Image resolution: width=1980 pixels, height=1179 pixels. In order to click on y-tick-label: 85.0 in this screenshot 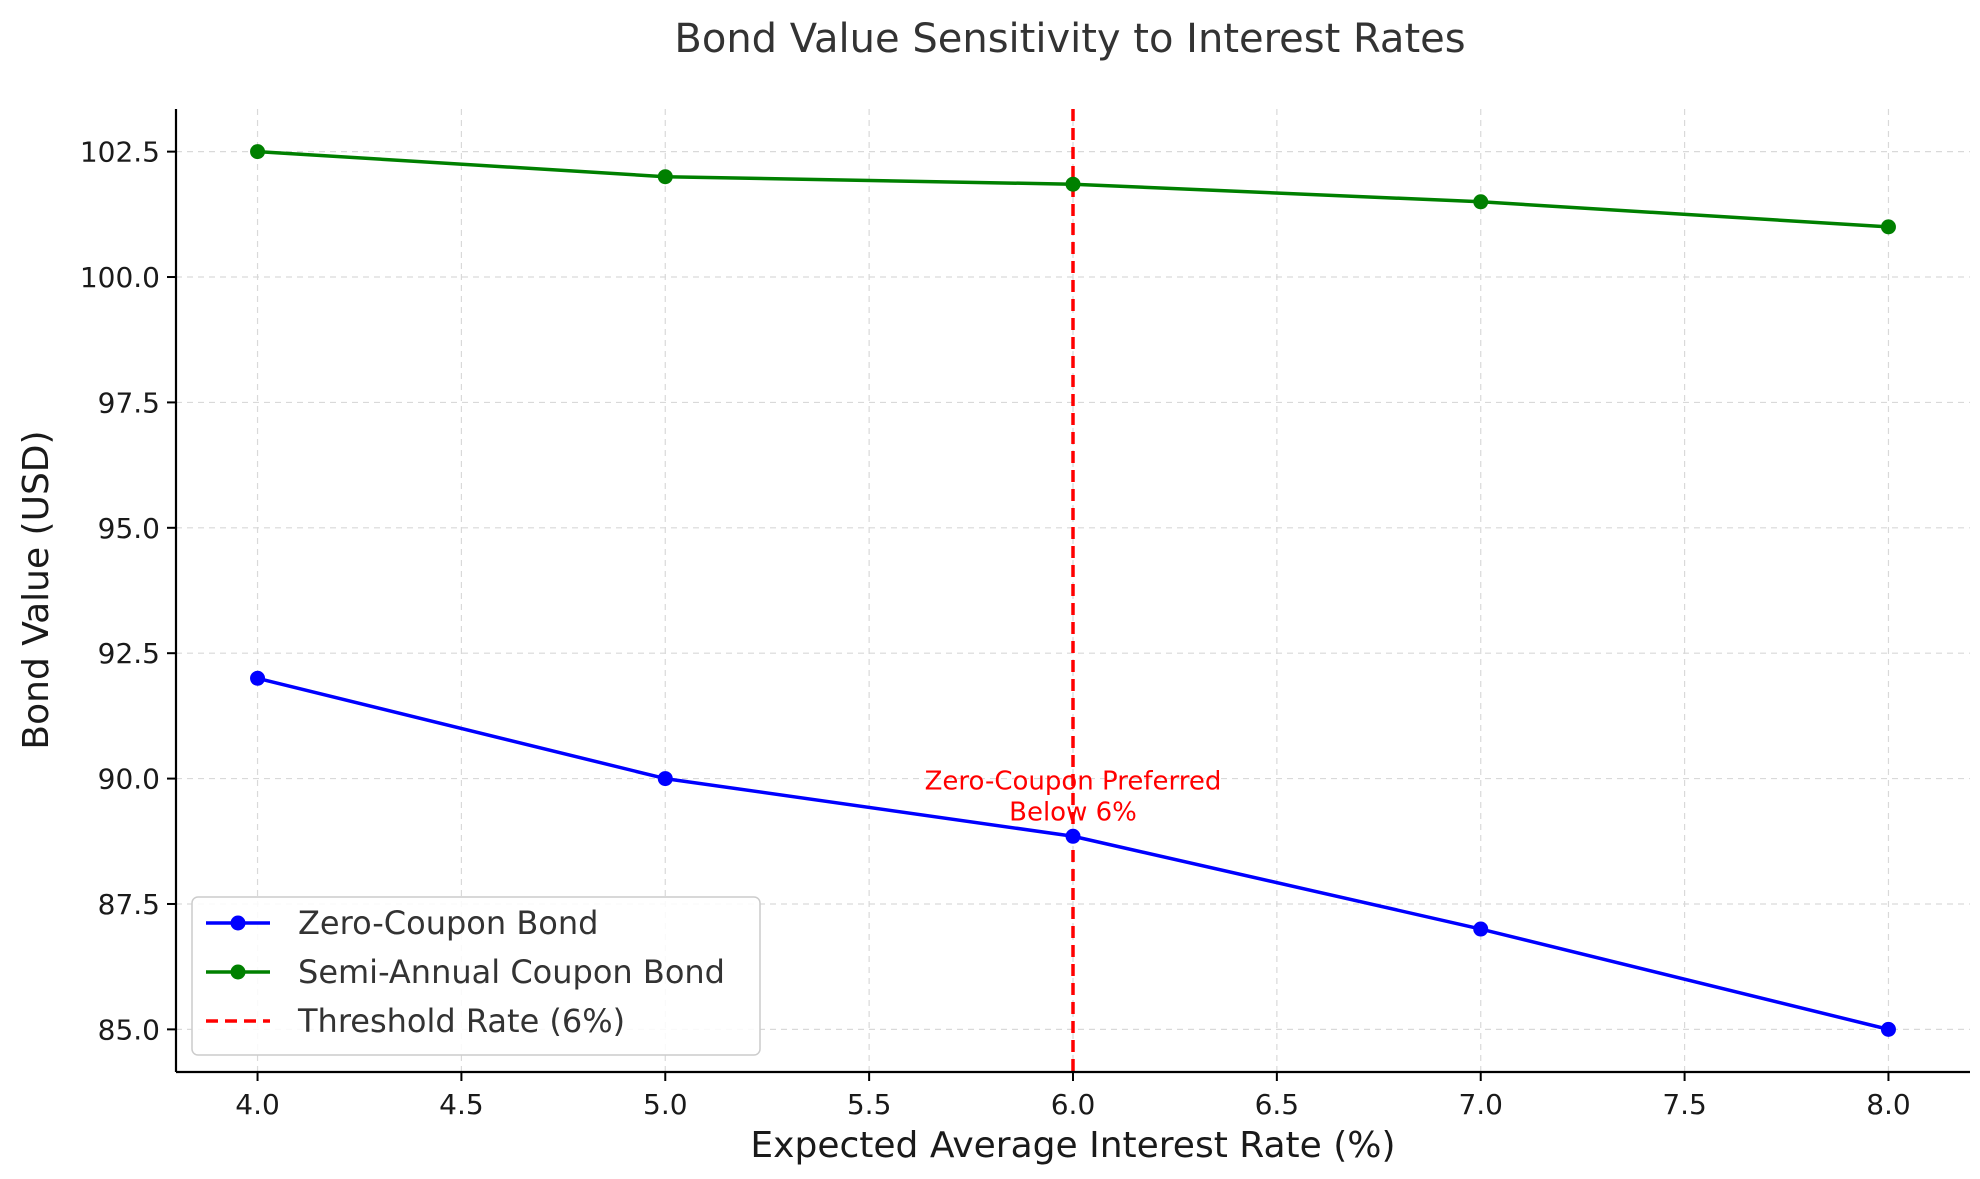, I will do `click(129, 1029)`.